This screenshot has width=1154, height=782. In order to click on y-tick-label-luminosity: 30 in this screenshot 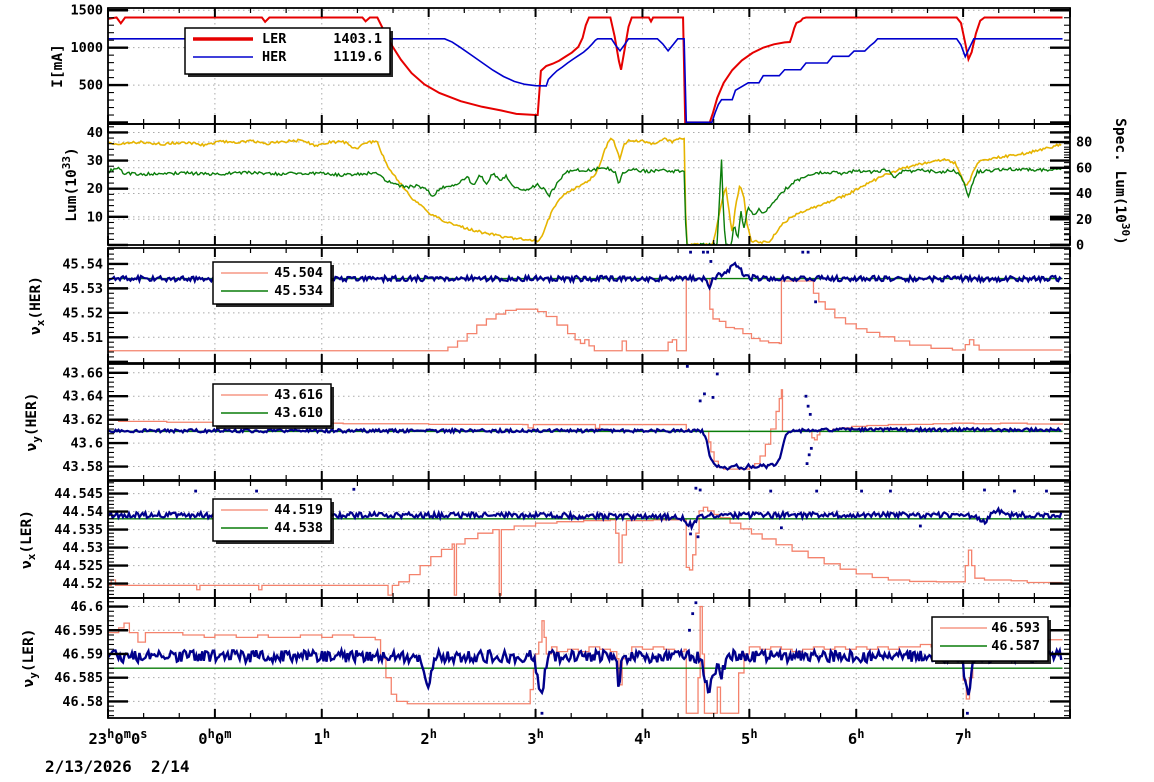, I will do `click(95, 161)`.